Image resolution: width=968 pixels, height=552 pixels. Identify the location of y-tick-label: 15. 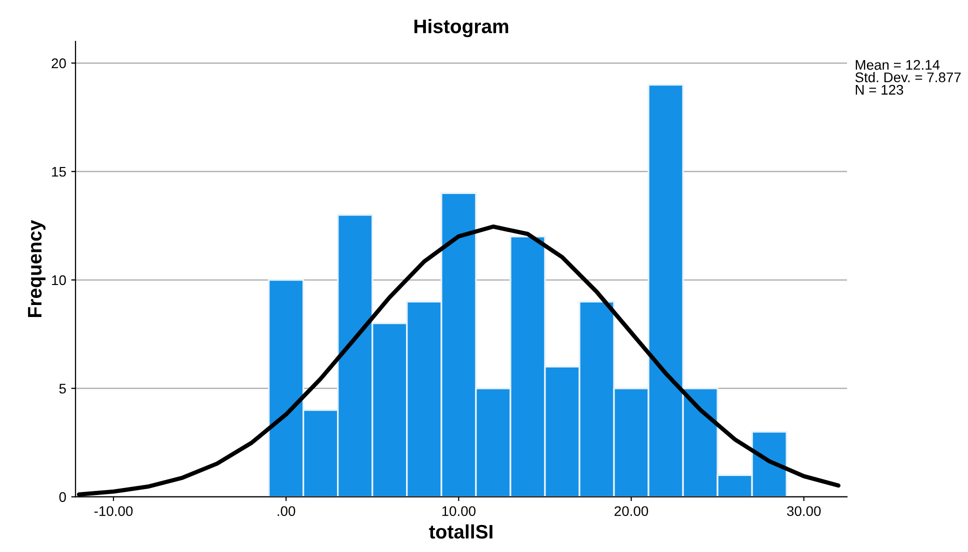
(59, 171).